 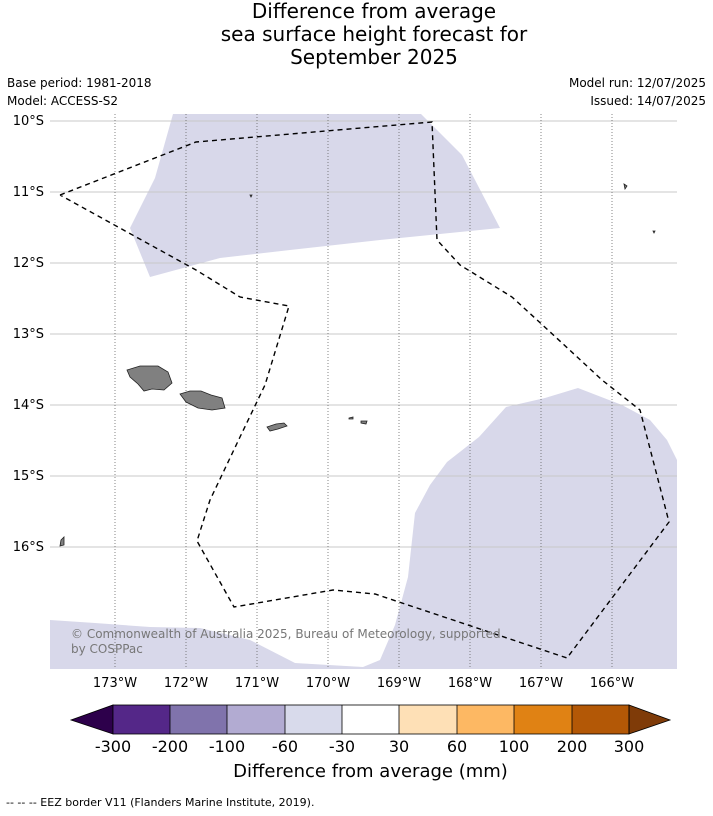 What do you see at coordinates (541, 683) in the screenshot?
I see `lon-label-167w: 167°W` at bounding box center [541, 683].